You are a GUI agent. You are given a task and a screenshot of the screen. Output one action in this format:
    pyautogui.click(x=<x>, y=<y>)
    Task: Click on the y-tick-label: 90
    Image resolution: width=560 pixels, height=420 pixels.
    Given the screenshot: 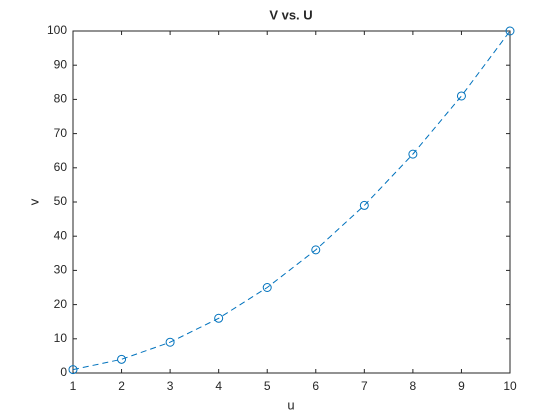 What is the action you would take?
    pyautogui.click(x=61, y=64)
    